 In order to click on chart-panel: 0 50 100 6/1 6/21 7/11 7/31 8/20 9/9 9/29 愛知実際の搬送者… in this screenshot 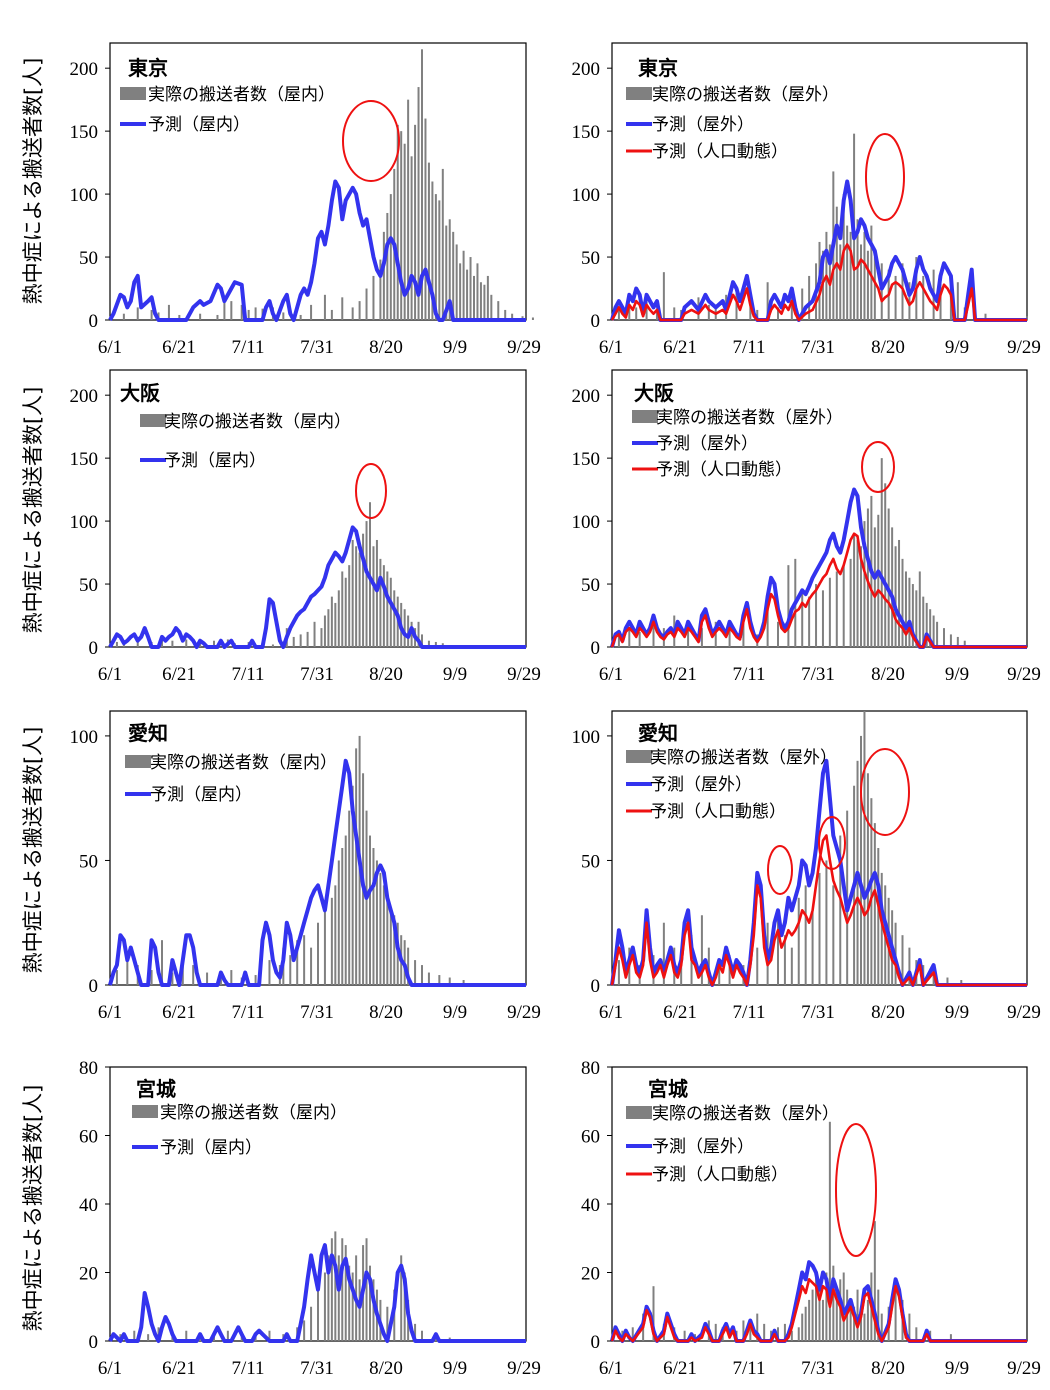, I will do `click(305, 866)`.